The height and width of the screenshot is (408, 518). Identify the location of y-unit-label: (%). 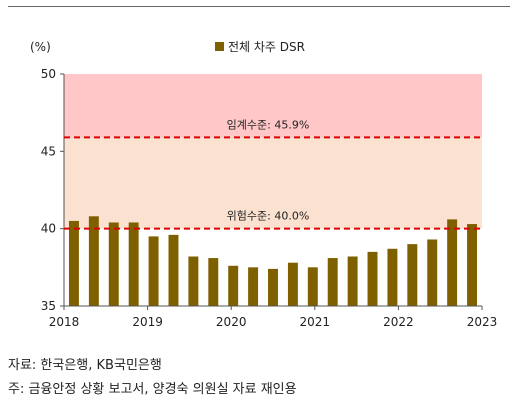
(40, 47).